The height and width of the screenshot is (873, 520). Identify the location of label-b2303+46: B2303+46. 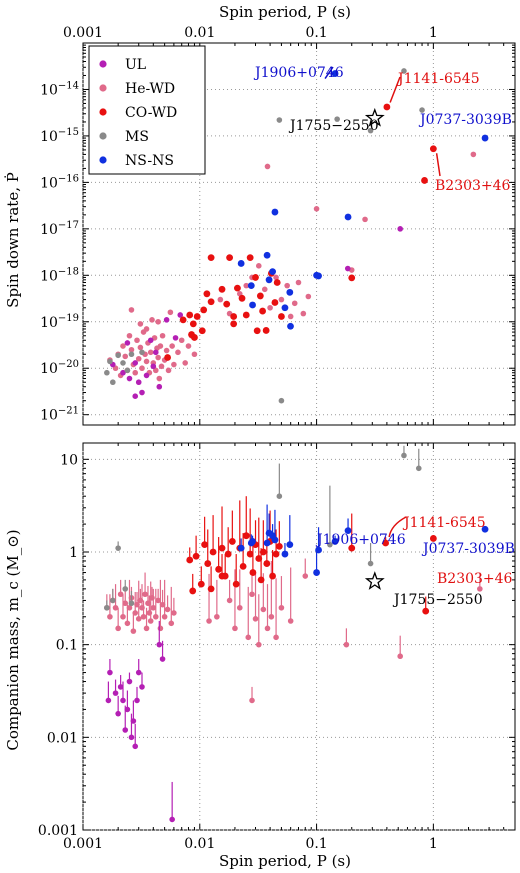
(475, 579).